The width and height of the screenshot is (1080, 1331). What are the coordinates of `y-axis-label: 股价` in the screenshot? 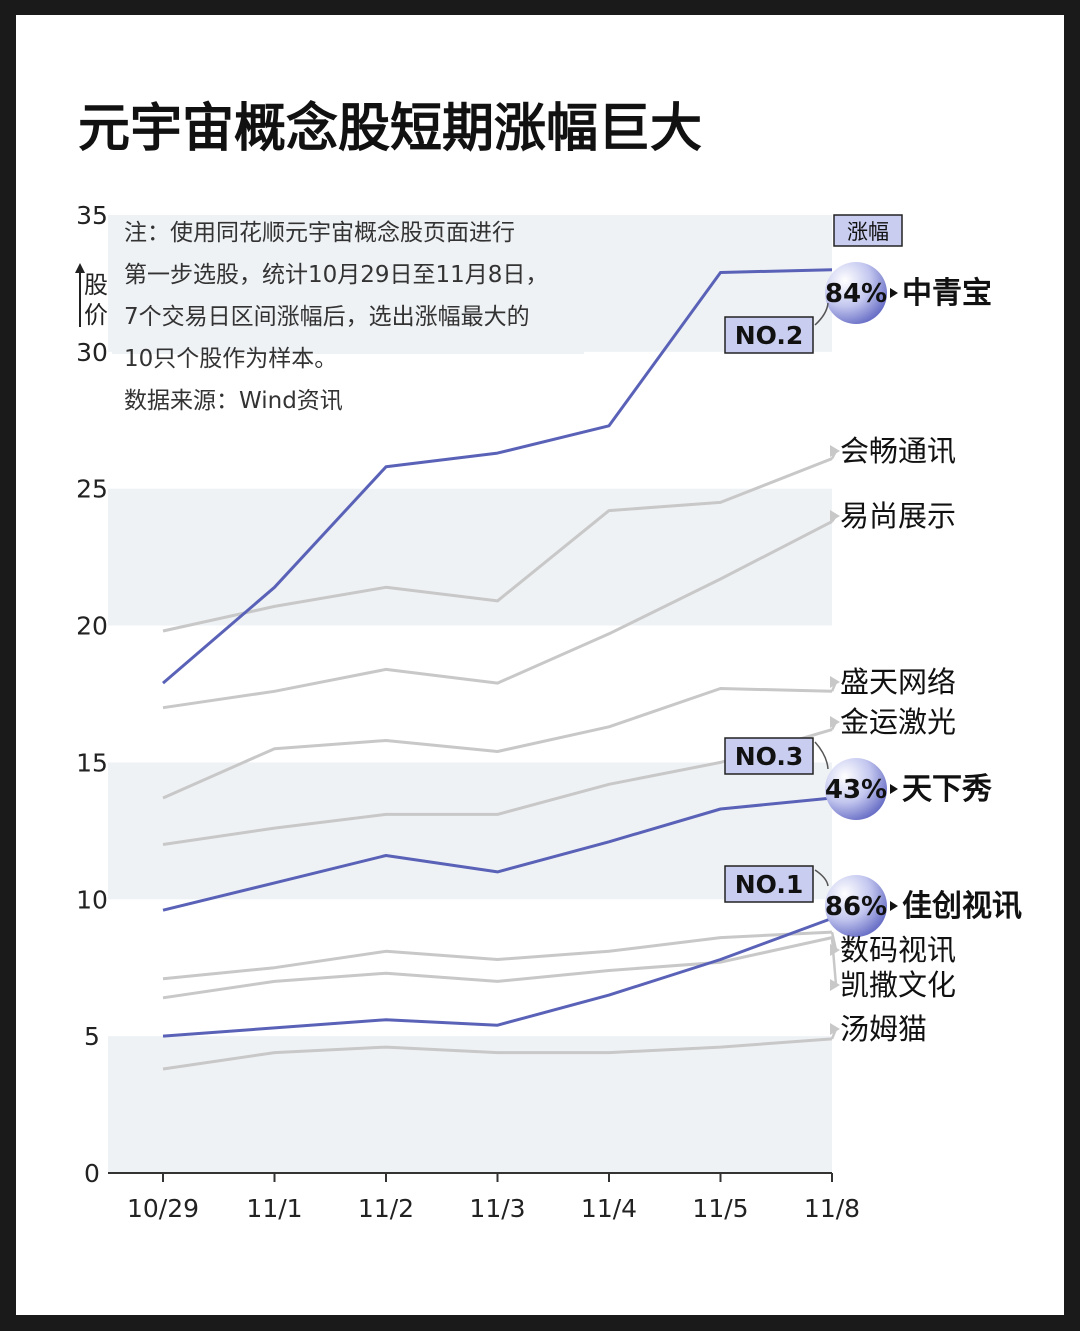 It's located at (91, 296).